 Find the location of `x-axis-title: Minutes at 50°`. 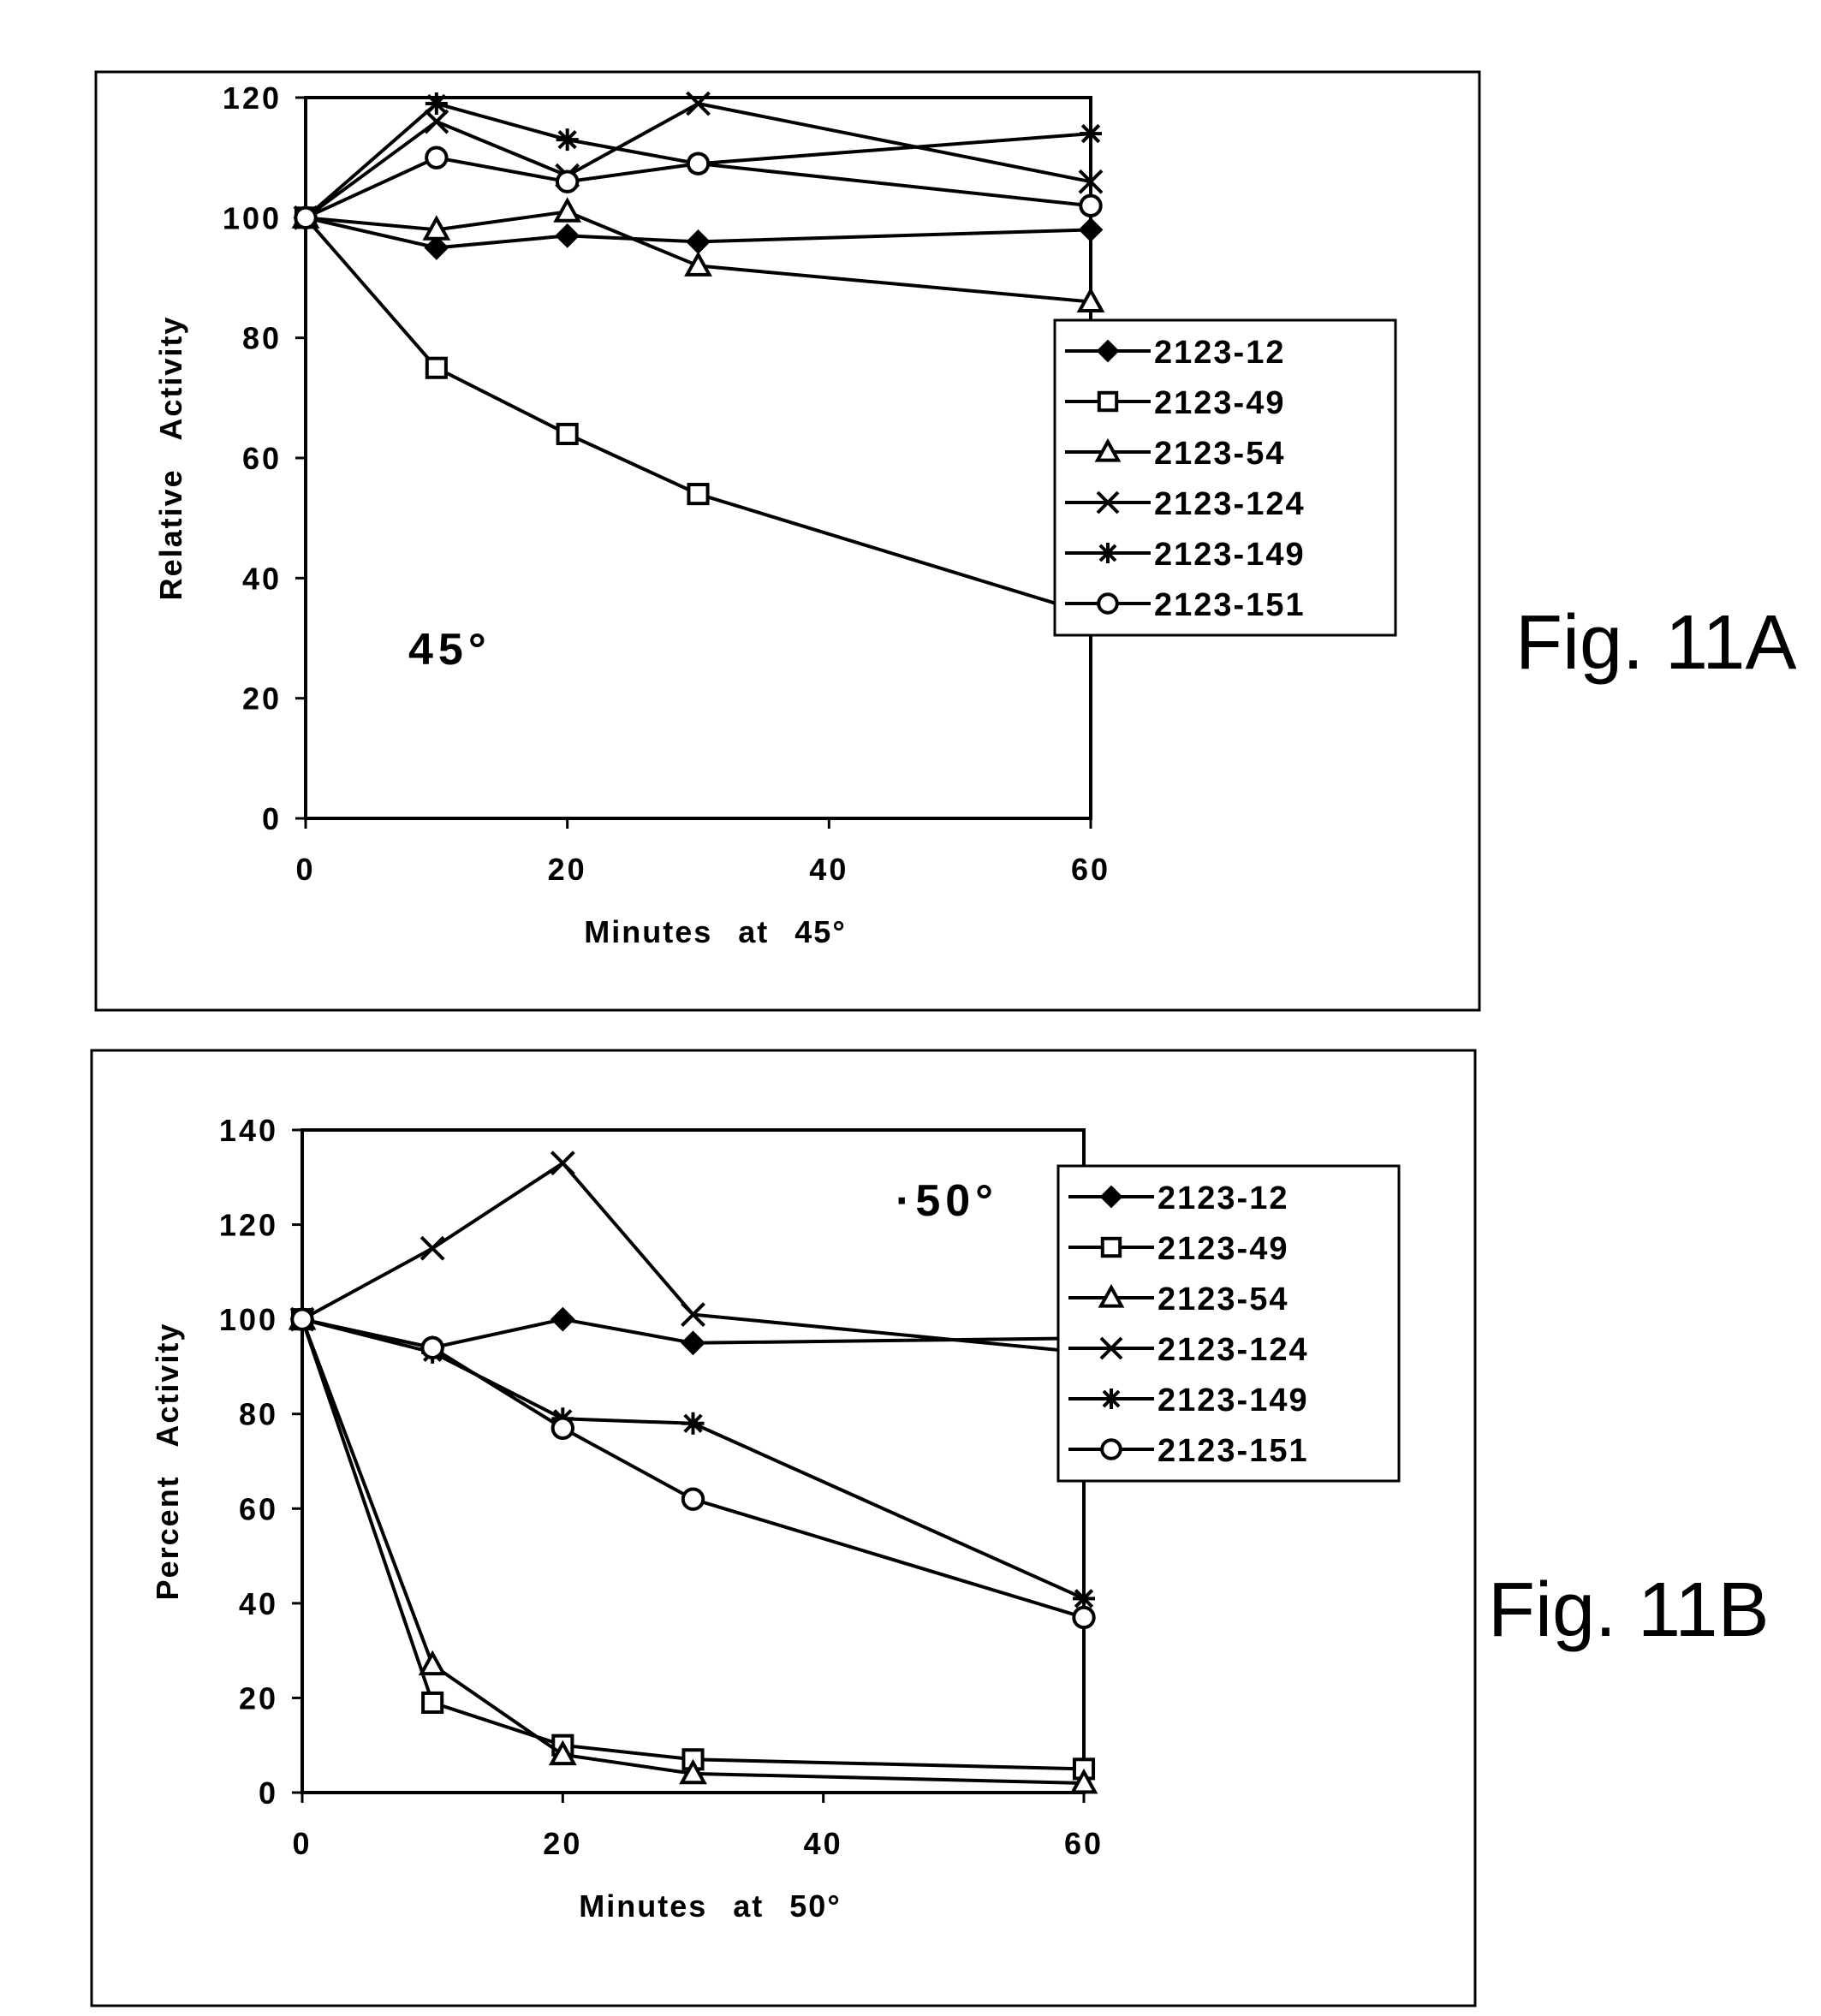

x-axis-title: Minutes at 50° is located at coordinates (710, 1906).